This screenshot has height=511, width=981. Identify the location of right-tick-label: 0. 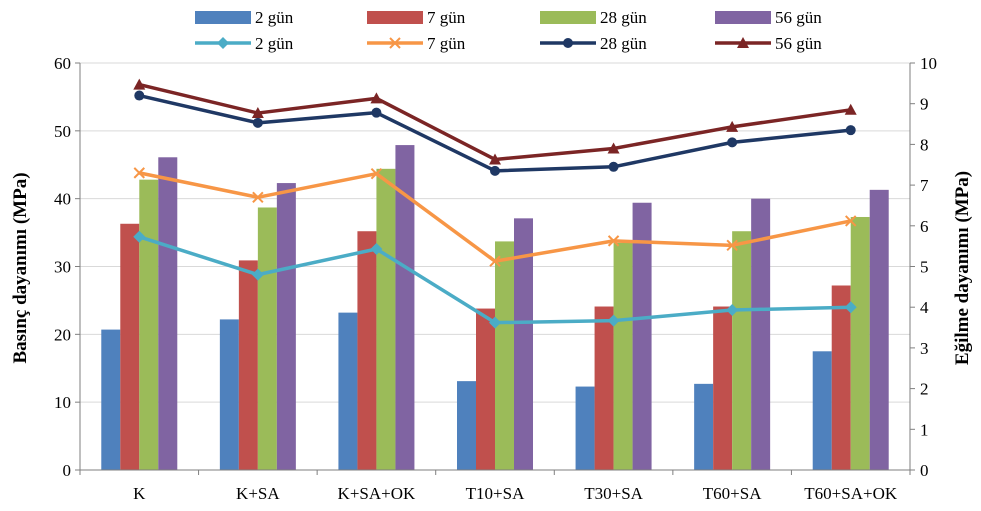
(924, 470).